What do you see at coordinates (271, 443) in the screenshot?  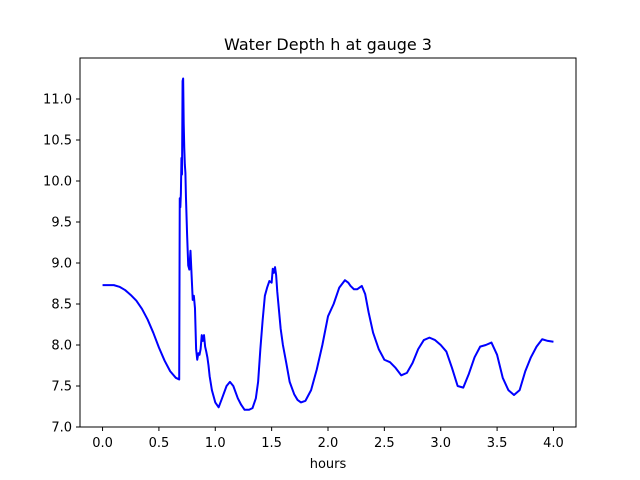 I see `x-tick-label: 1.5` at bounding box center [271, 443].